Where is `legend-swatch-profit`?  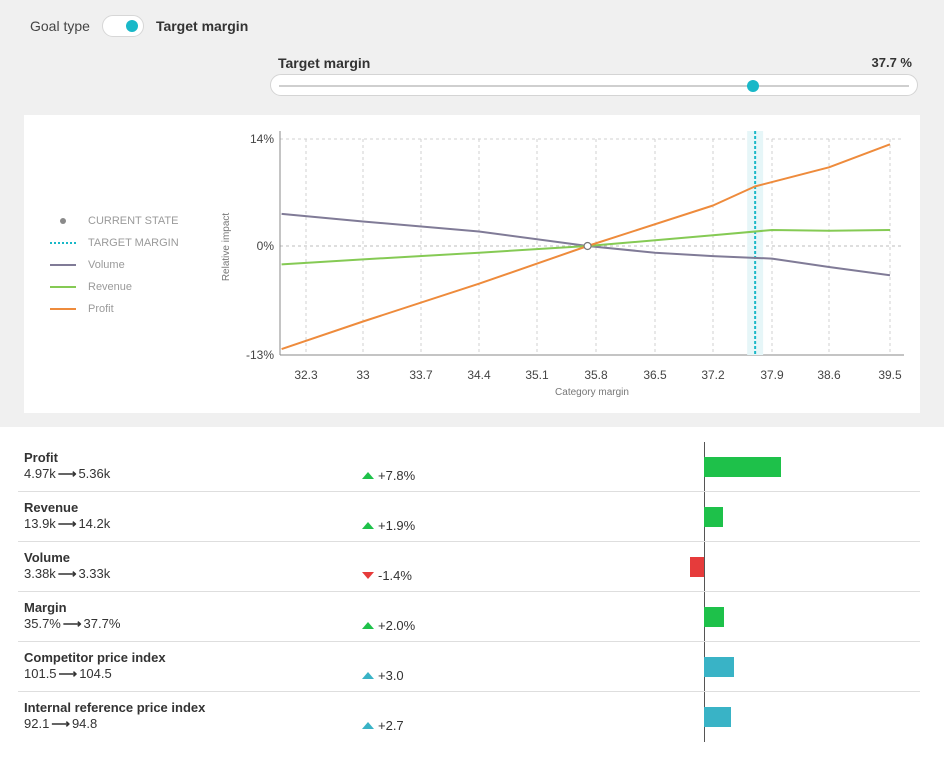
legend-swatch-profit is located at coordinates (63, 309).